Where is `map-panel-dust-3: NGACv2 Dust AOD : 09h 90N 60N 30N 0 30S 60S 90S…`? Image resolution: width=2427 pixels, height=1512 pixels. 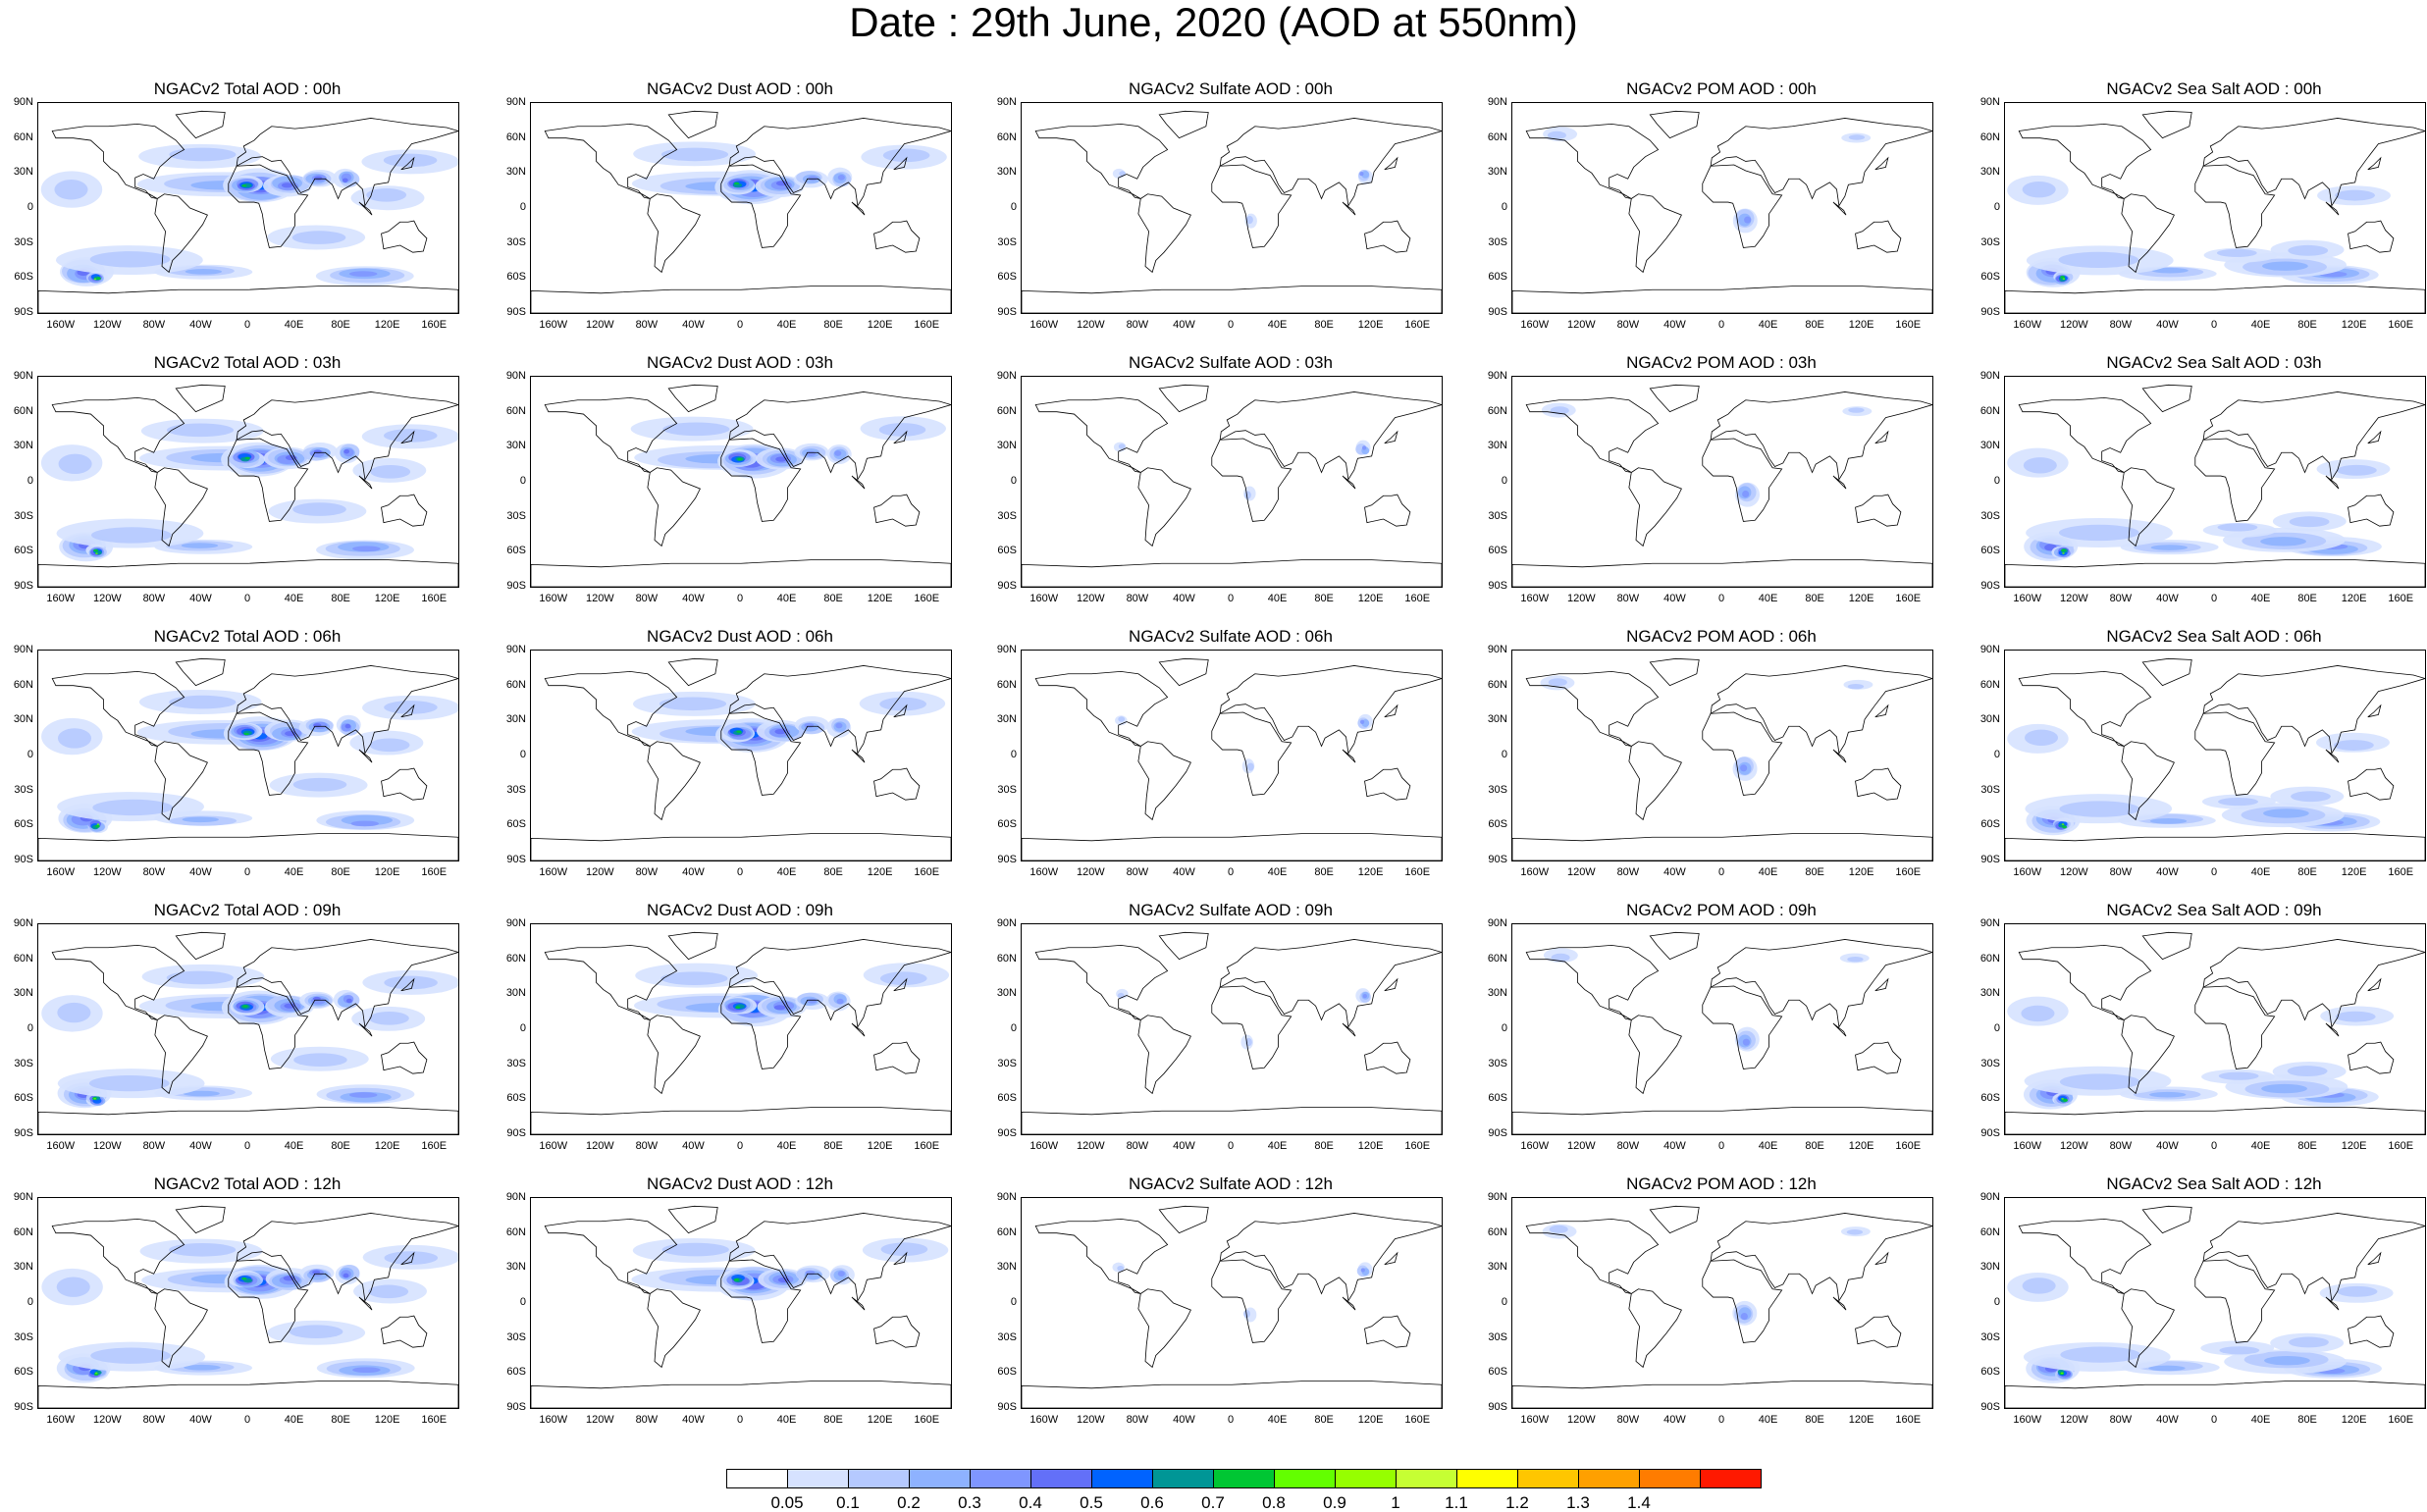
map-panel-dust-3: NGACv2 Dust AOD : 09h 90N 60N 30N 0 30S 60S 90S… is located at coordinates (726, 1027).